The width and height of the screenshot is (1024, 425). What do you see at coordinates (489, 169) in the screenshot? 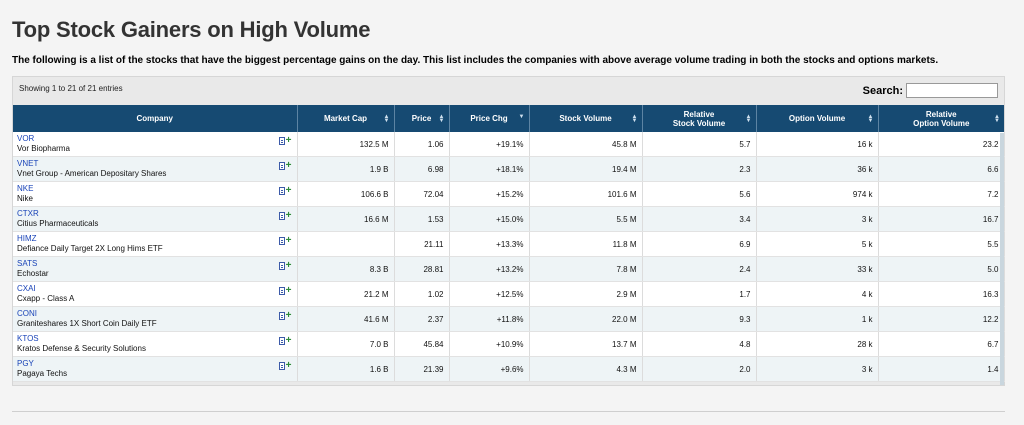
I see `price-chg-cell: +18.1%` at bounding box center [489, 169].